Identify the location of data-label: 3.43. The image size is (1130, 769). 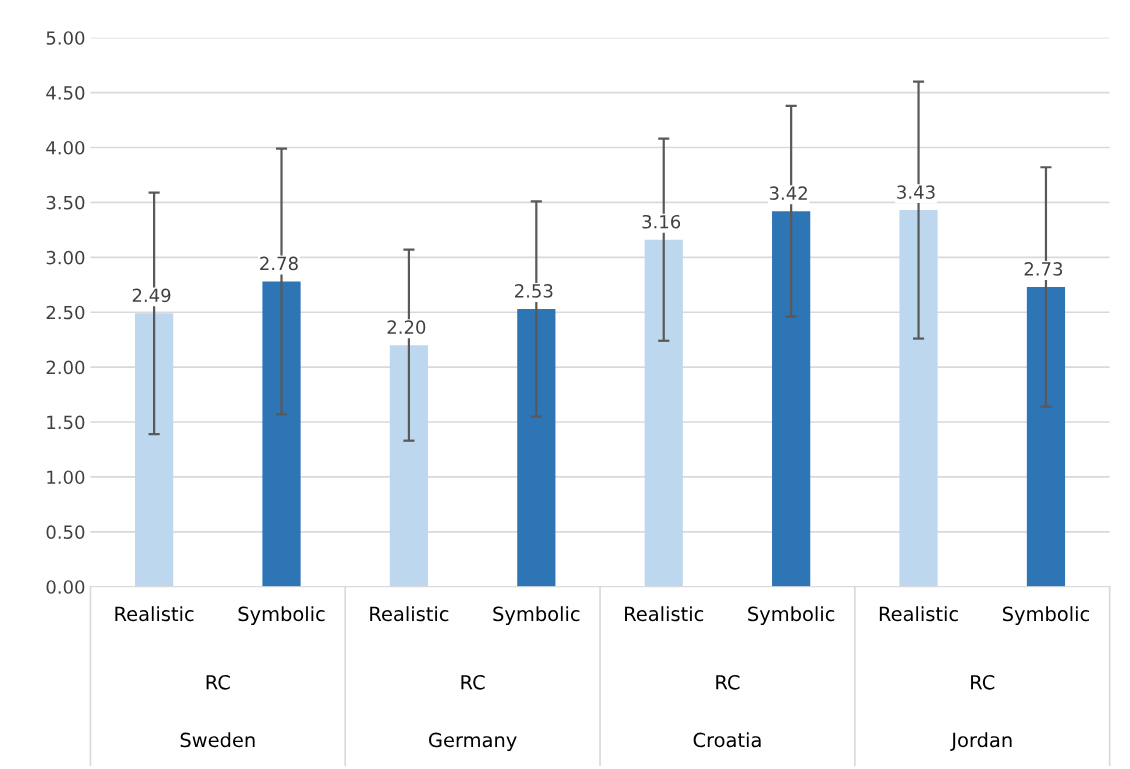
(916, 192).